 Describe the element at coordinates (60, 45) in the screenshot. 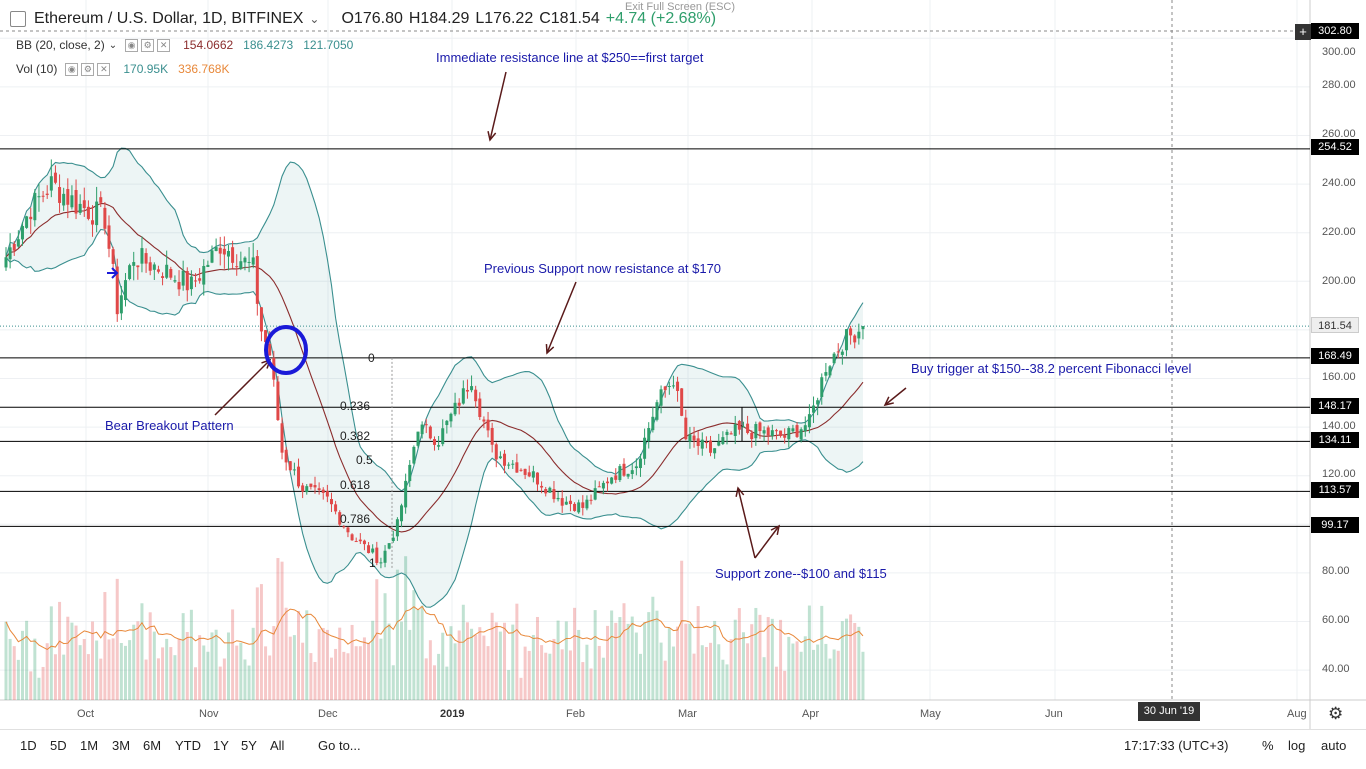

I see `bb-label: BB (20, close, 2)` at that location.